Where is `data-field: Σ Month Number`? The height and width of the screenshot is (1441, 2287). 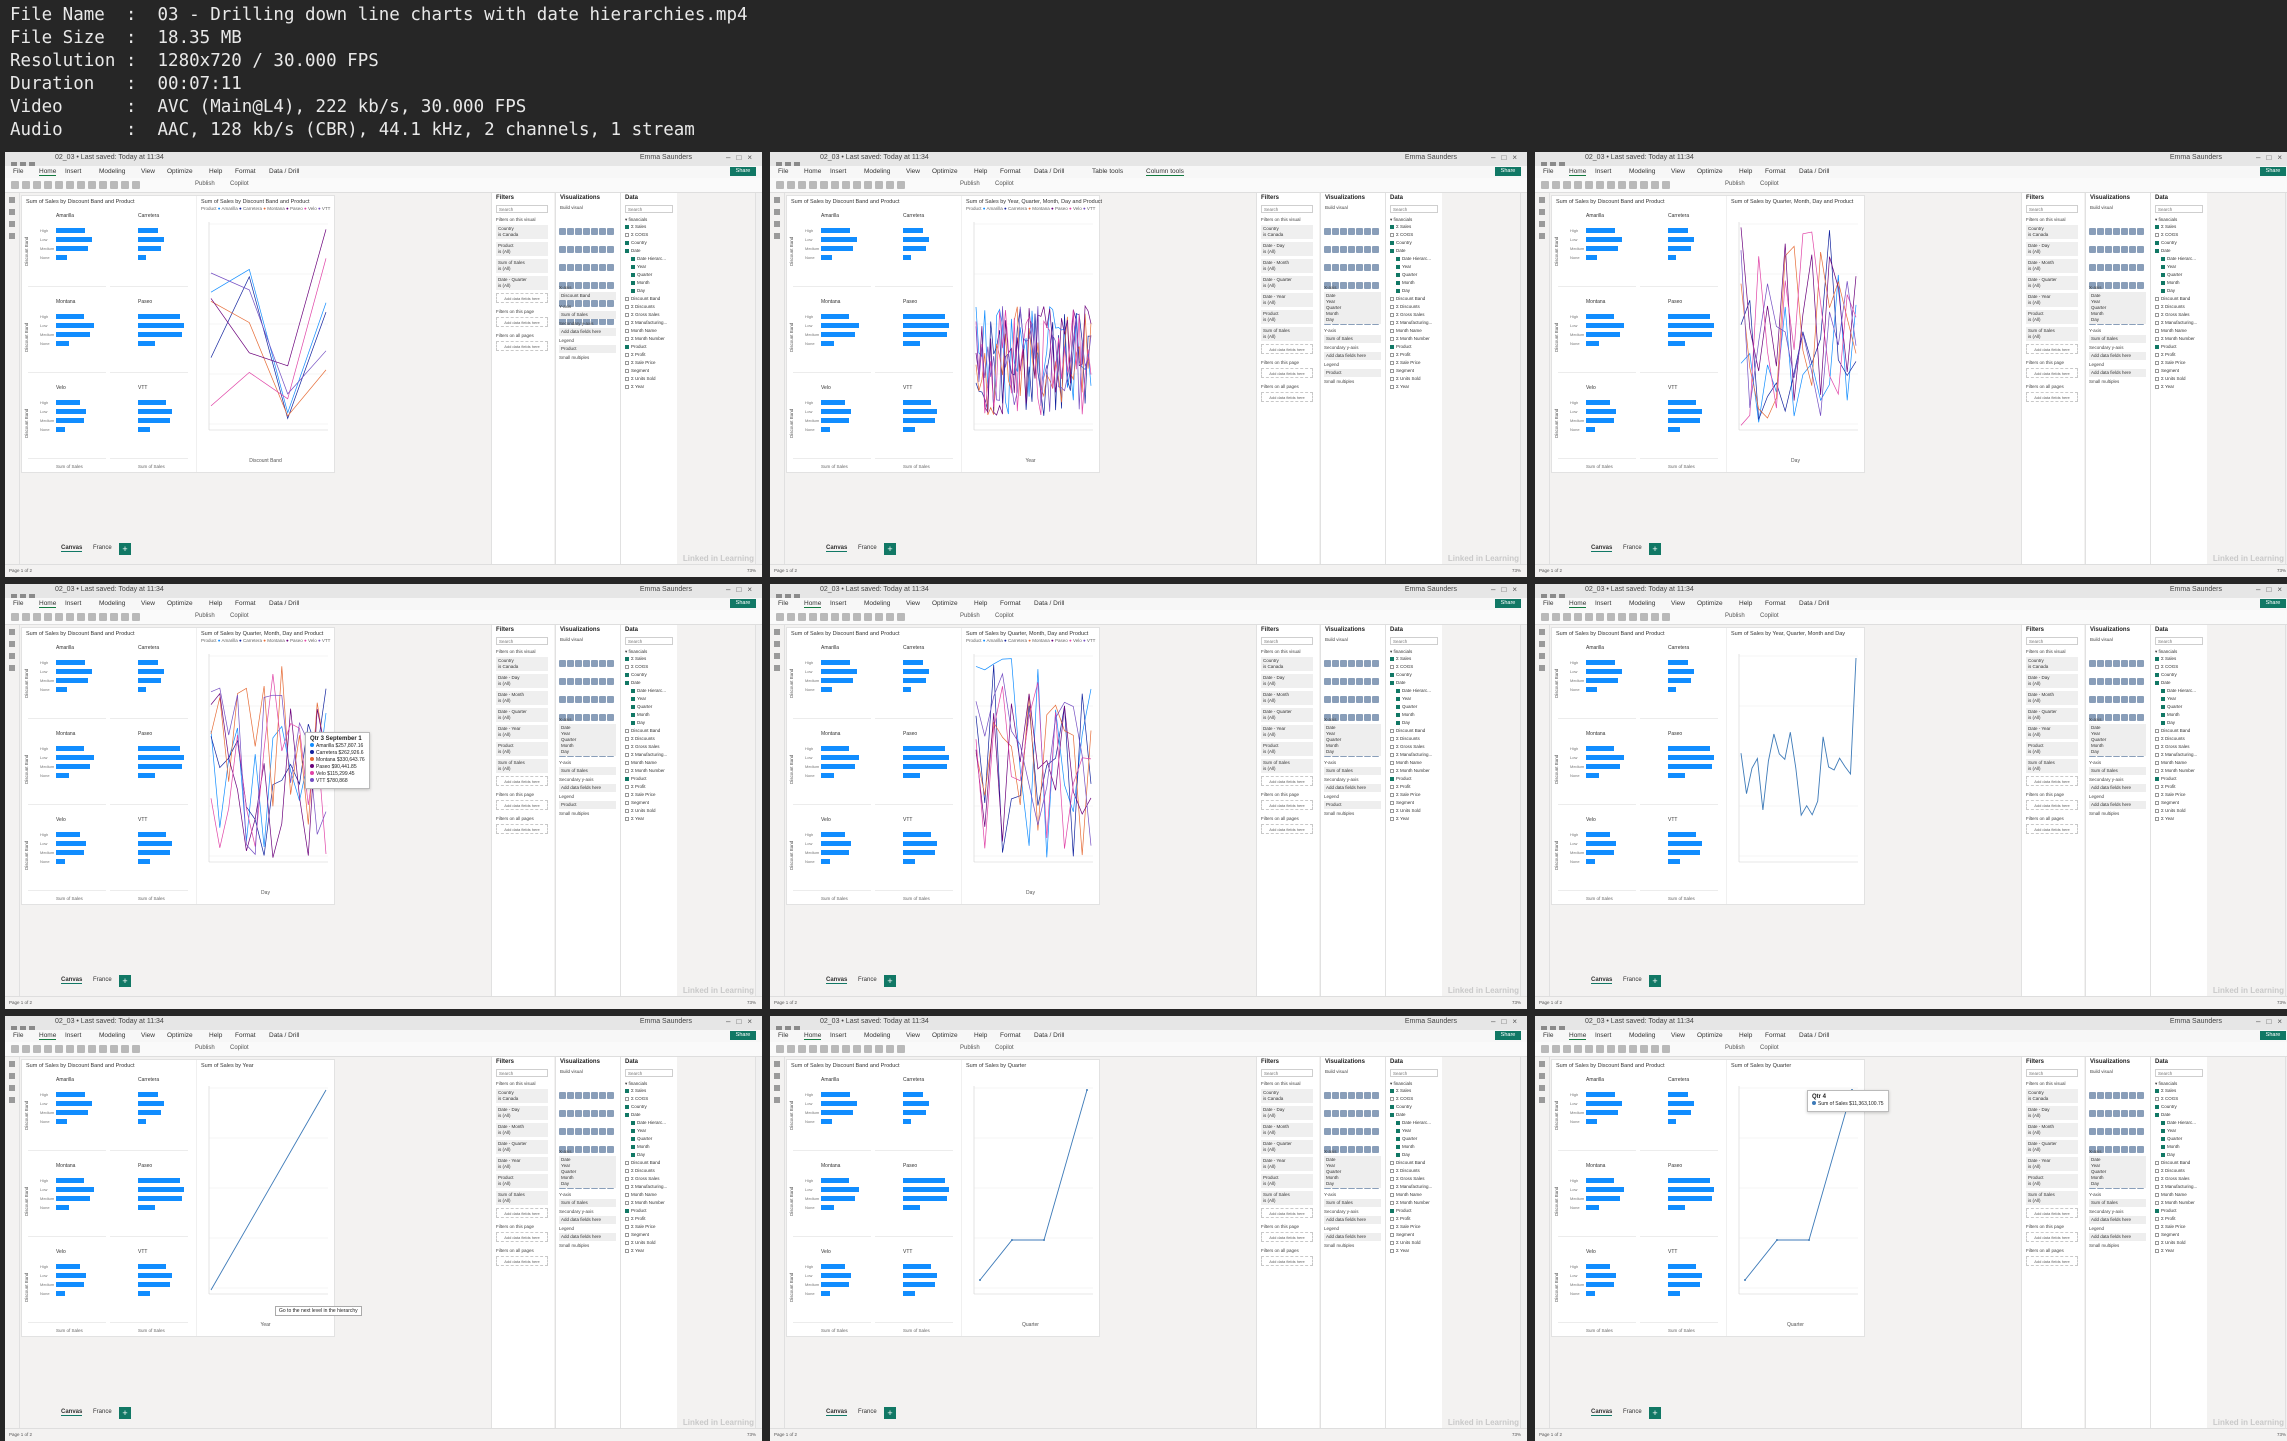
data-field: Σ Month Number is located at coordinates (1410, 770).